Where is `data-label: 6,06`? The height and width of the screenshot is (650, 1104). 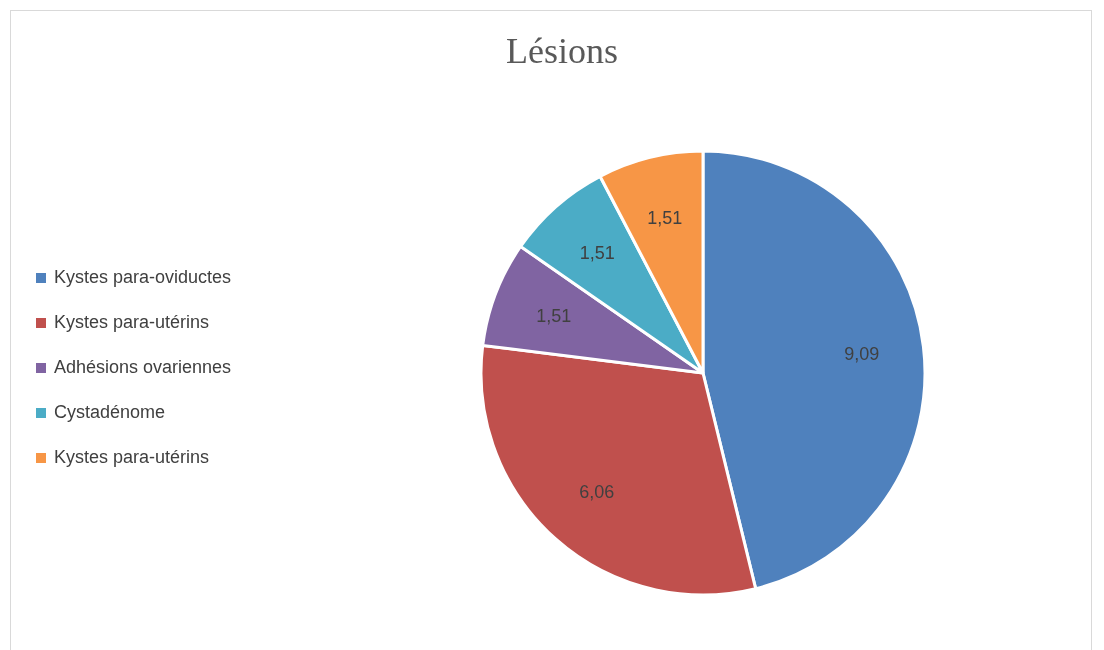 data-label: 6,06 is located at coordinates (597, 492).